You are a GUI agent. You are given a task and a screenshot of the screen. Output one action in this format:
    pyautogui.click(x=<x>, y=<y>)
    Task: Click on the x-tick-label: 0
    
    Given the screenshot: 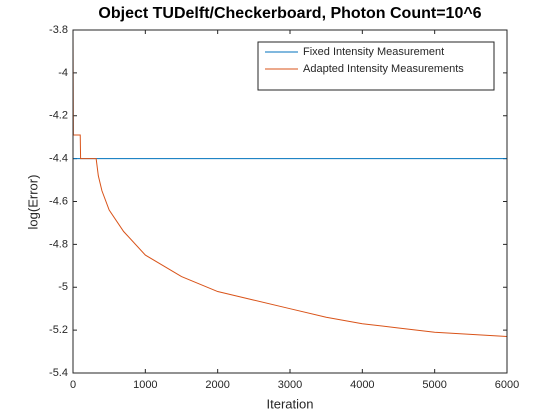 What is the action you would take?
    pyautogui.click(x=73, y=385)
    